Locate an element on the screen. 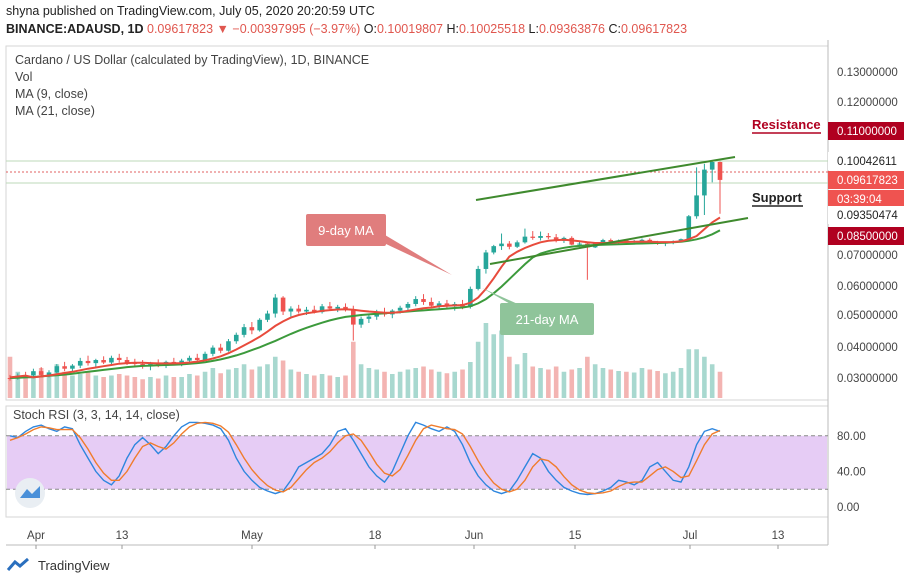  legend-ma21: MA (21, close) is located at coordinates (55, 111).